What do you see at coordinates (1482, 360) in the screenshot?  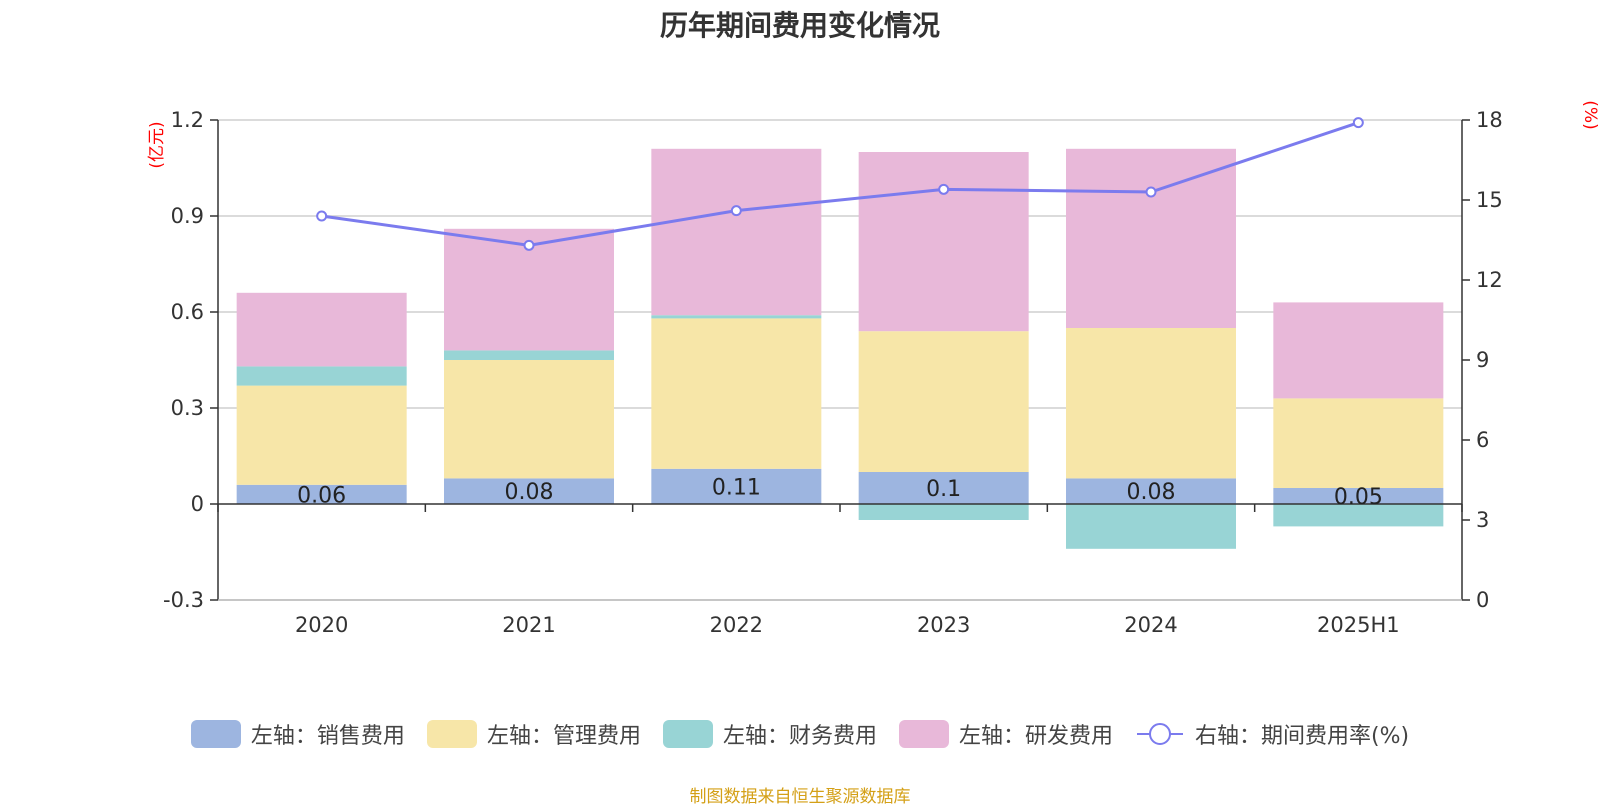 I see `right-axis-tick-label: 9` at bounding box center [1482, 360].